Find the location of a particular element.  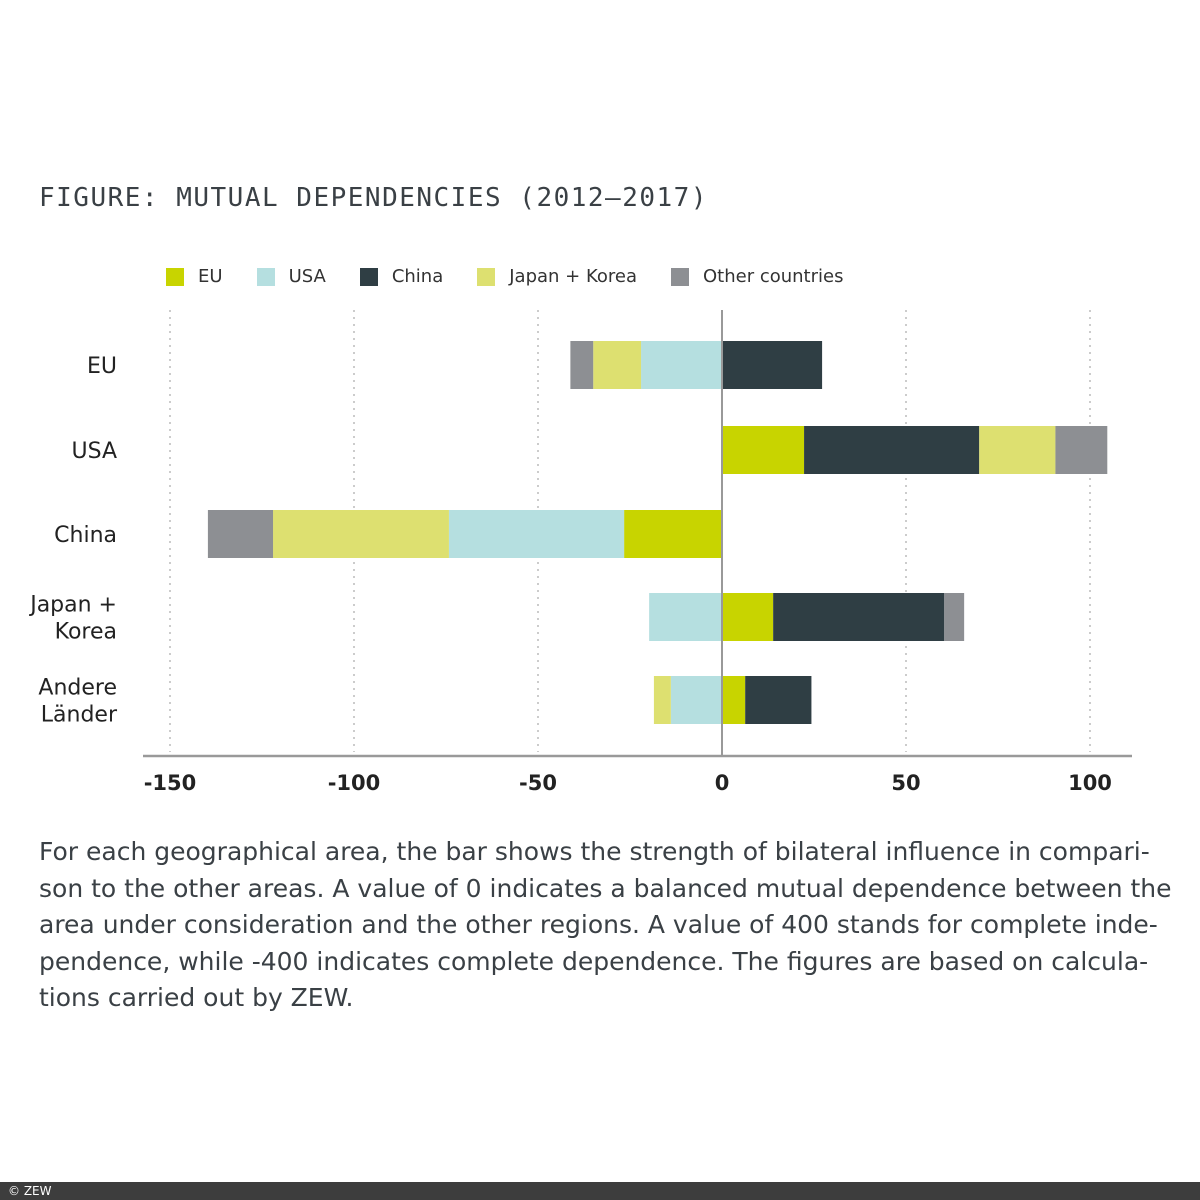

x-tick-label: -100 is located at coordinates (354, 783).